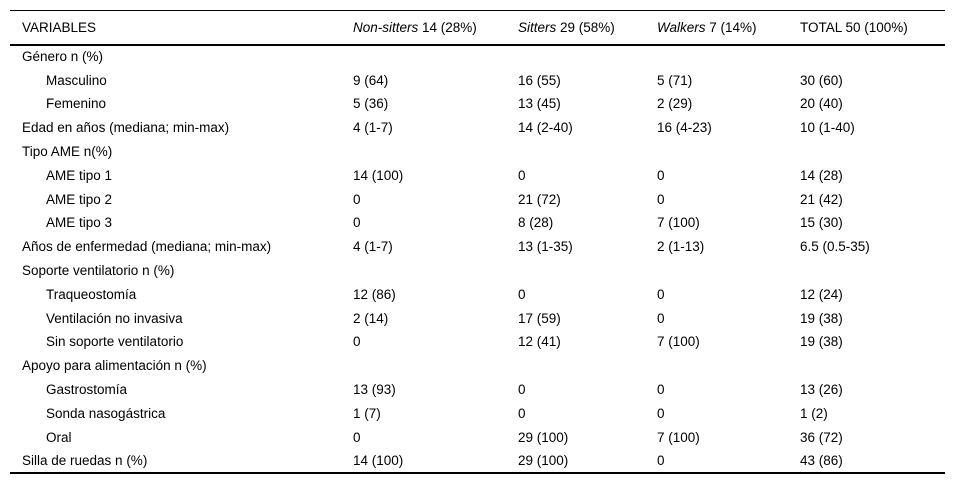 This screenshot has height=488, width=959. What do you see at coordinates (477, 199) in the screenshot?
I see `table-row: AME tipo 2 0 21 (72) 0 21 (42)` at bounding box center [477, 199].